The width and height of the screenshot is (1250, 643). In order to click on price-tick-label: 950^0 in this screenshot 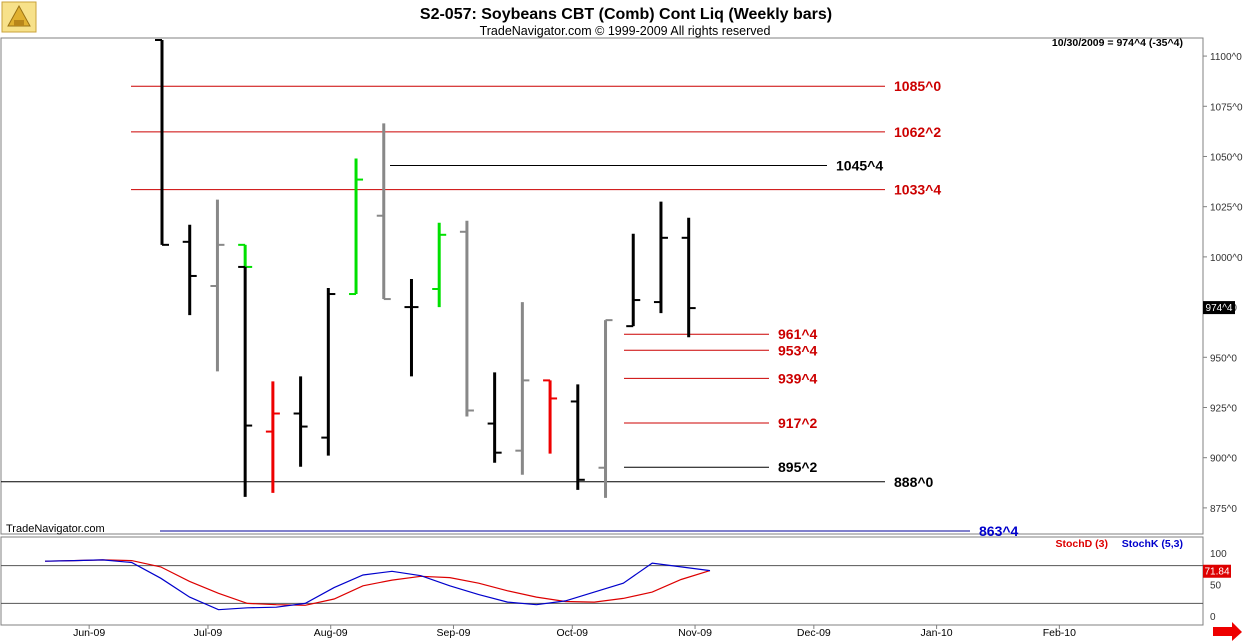, I will do `click(1223, 358)`.